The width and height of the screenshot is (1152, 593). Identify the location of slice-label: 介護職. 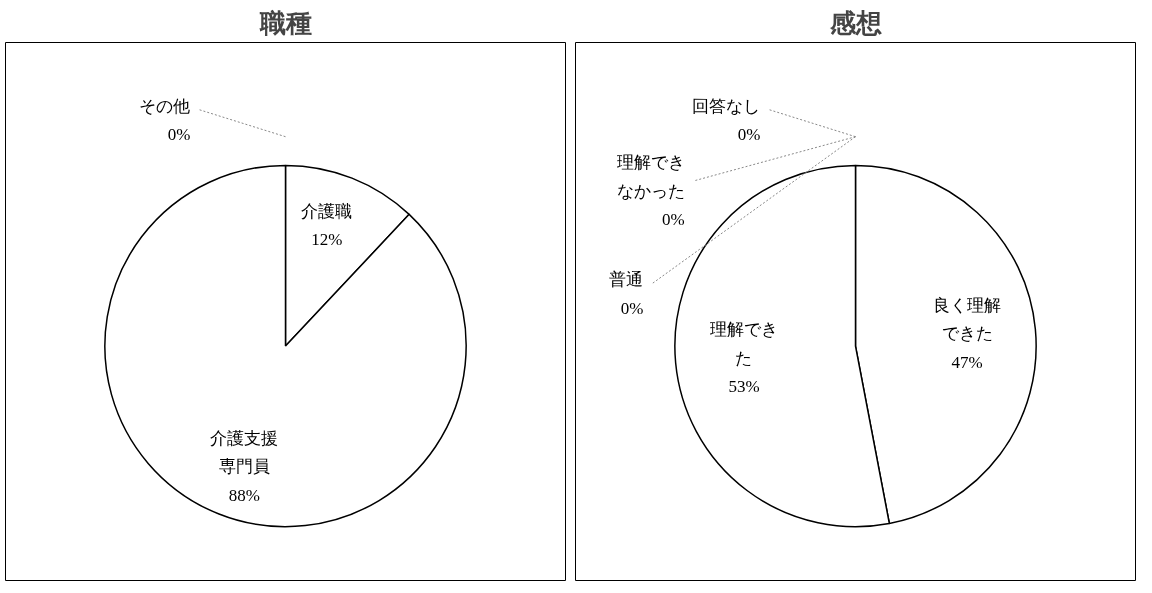
(327, 211).